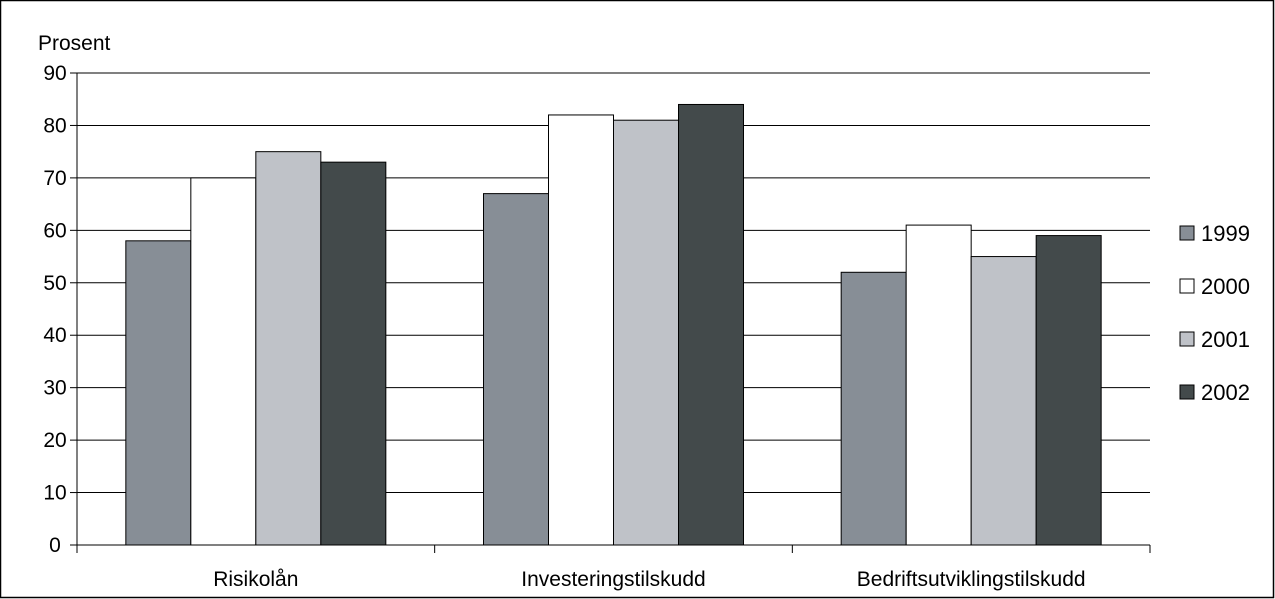 This screenshot has height=599, width=1275. Describe the element at coordinates (1225, 339) in the screenshot. I see `legend-label-2001: 2001` at that location.